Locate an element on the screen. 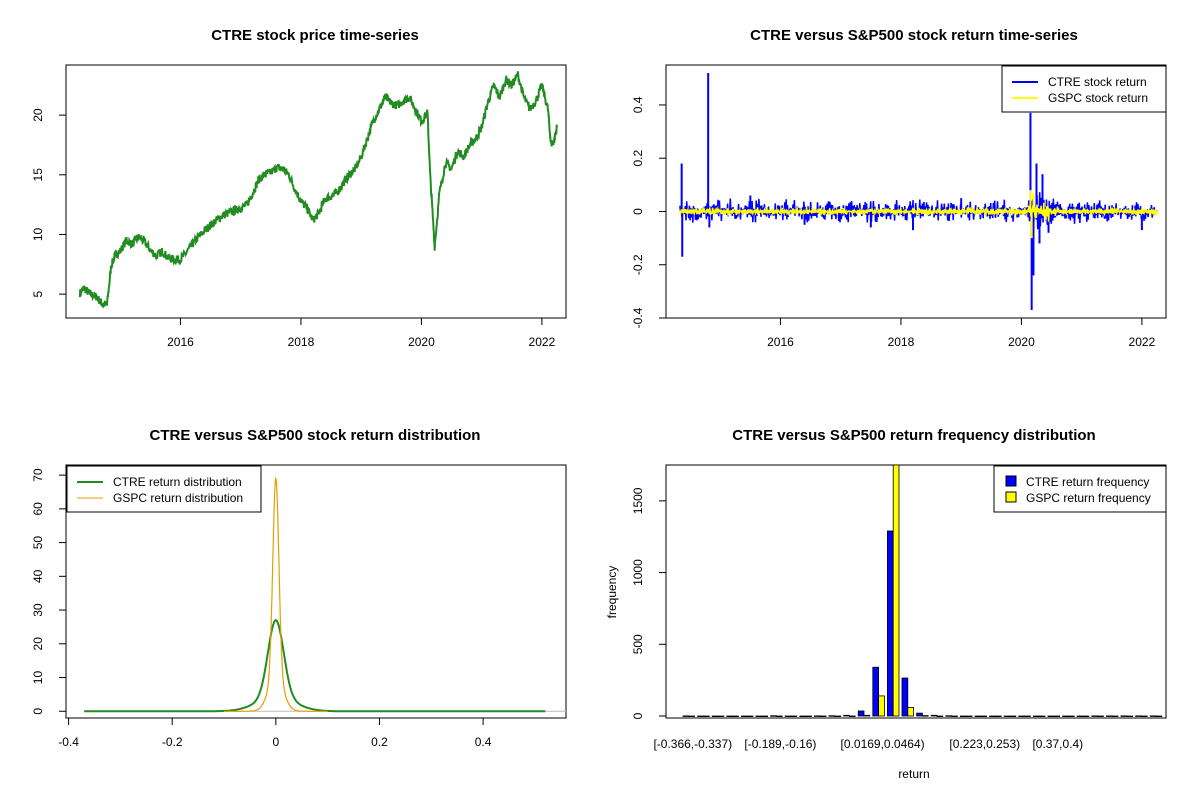  return-legend: CTRE stock return GSPC stock return is located at coordinates (1084, 89).